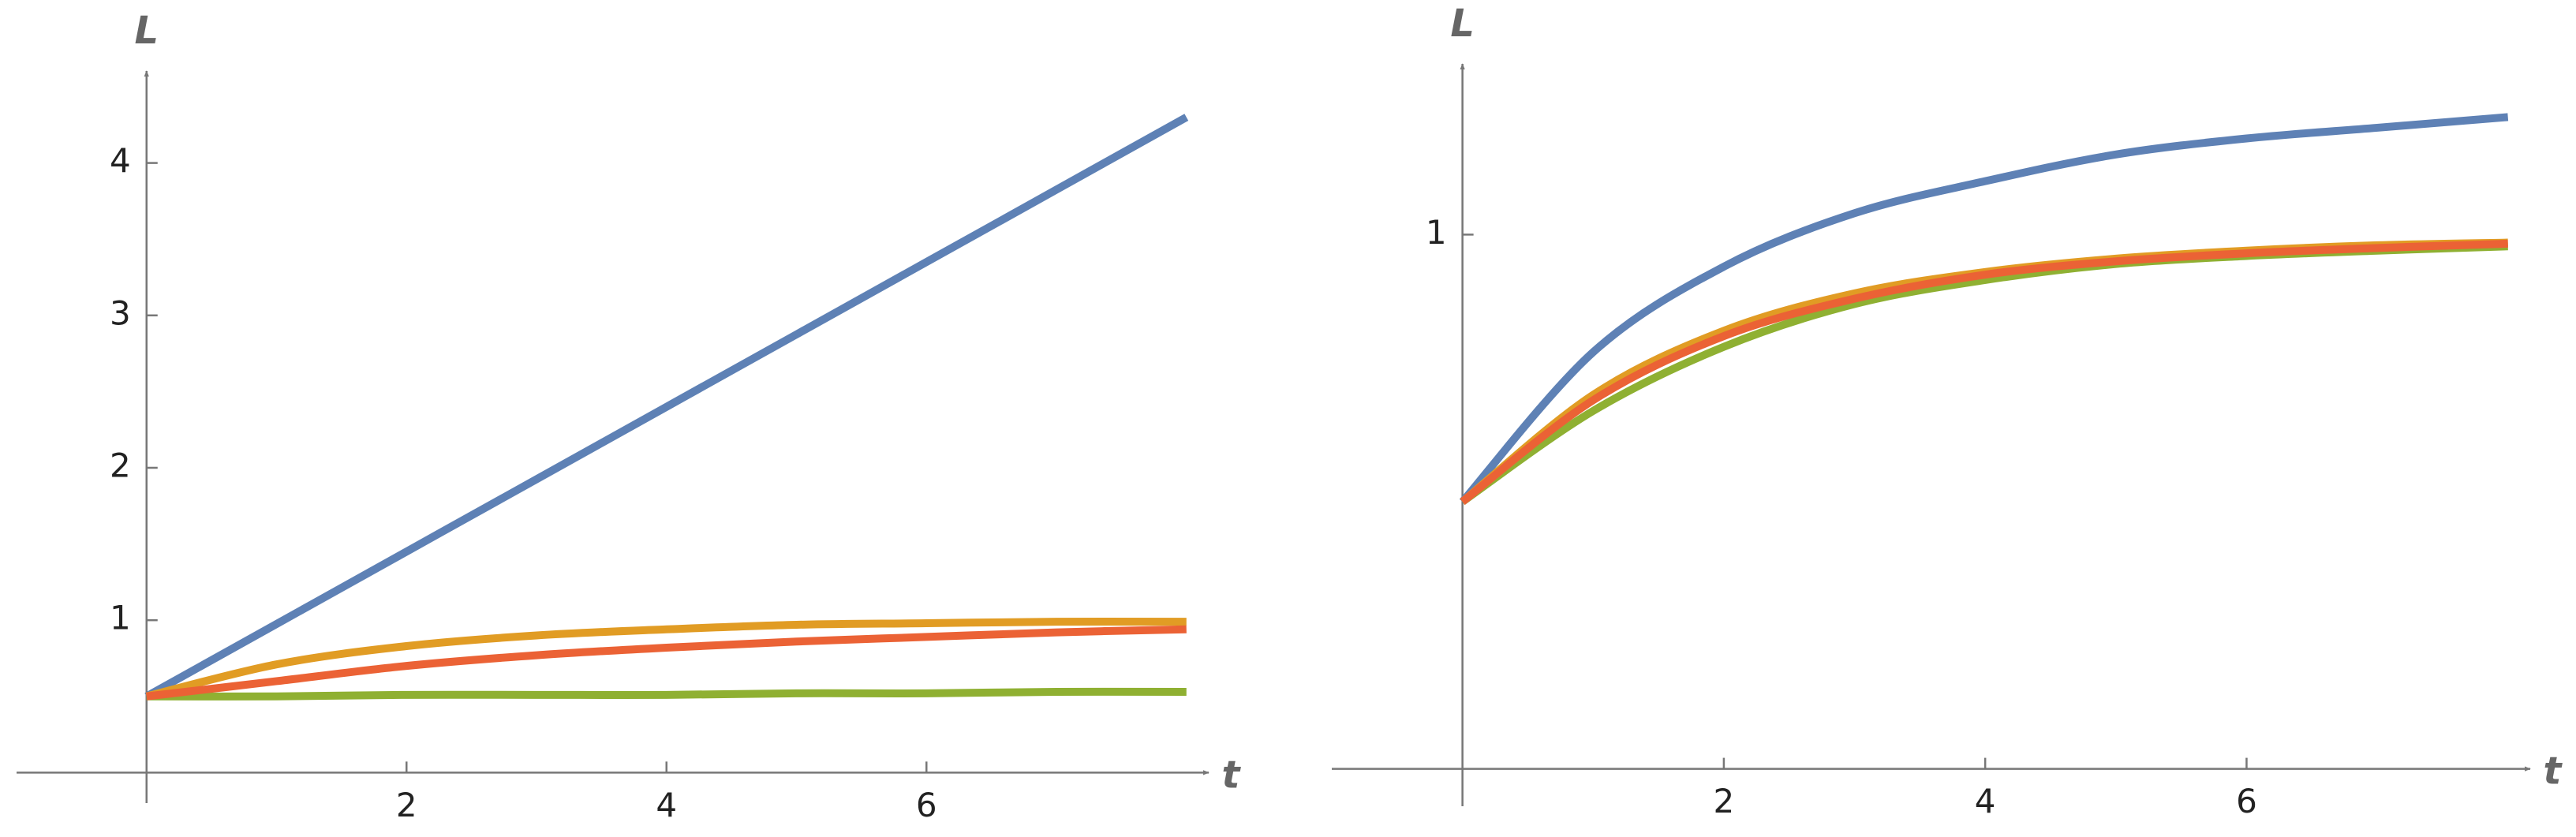 The image size is (2576, 837). I want to click on y-tick-label: 4, so click(120, 160).